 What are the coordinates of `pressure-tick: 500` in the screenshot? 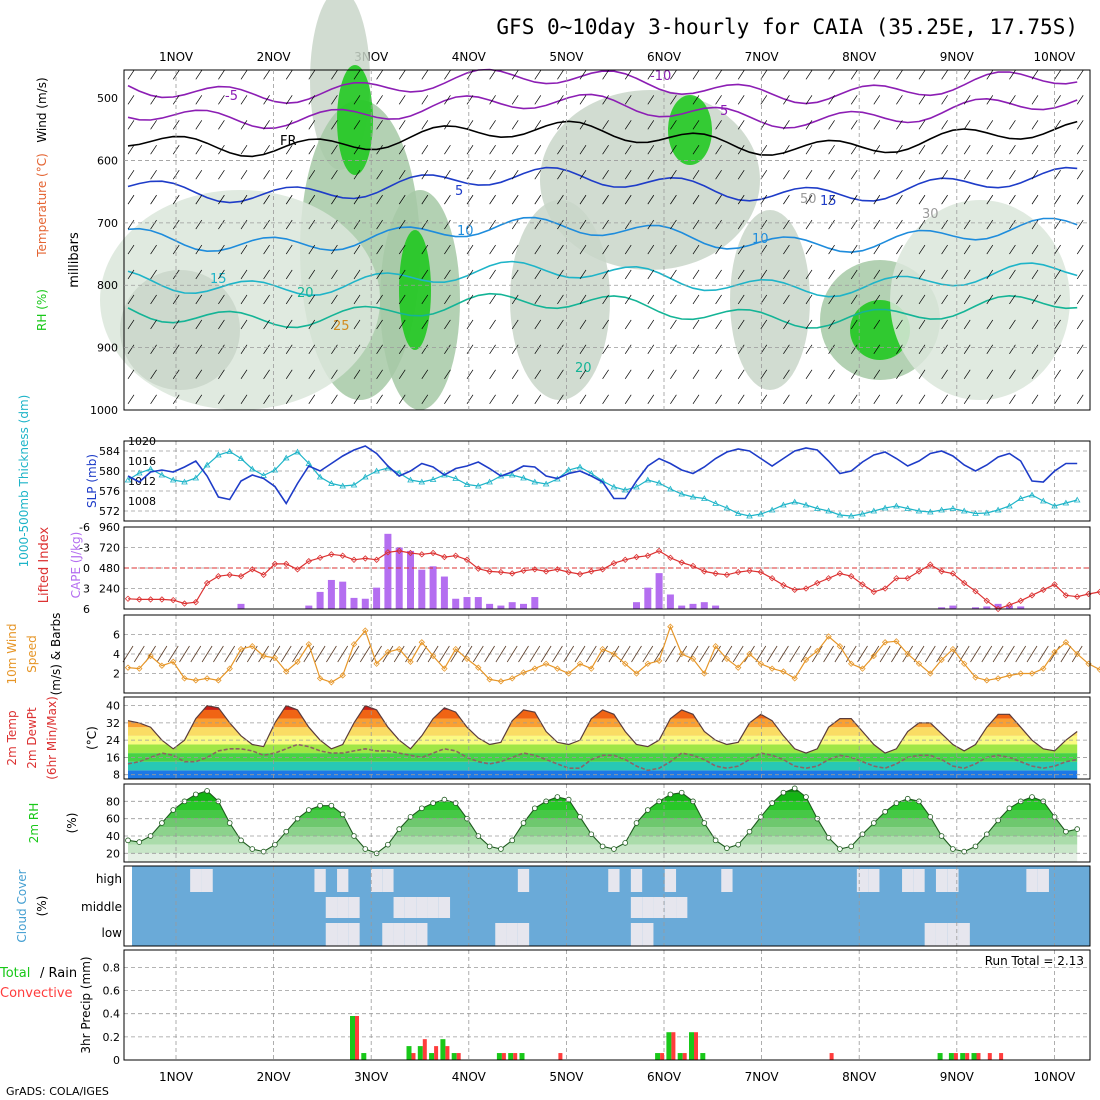 It's located at (107, 98).